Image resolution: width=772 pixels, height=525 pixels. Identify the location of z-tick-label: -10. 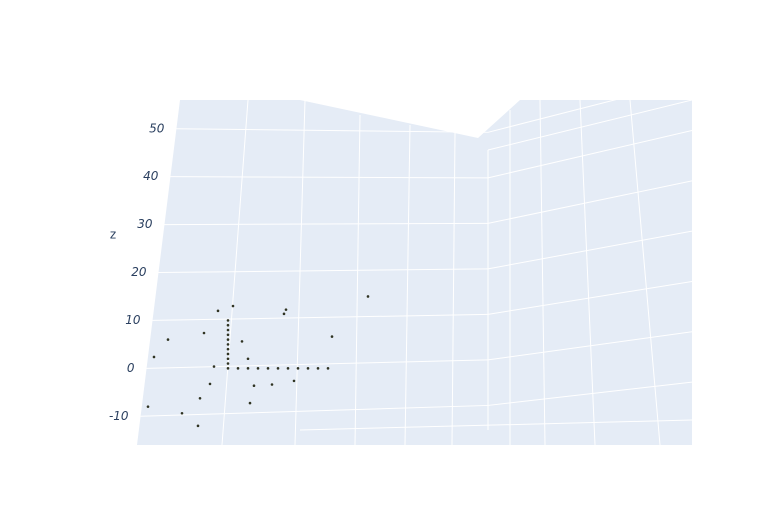
(119, 416).